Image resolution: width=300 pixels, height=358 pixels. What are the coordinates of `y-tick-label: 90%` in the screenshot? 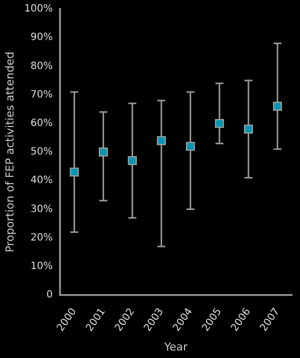 It's located at (41, 38).